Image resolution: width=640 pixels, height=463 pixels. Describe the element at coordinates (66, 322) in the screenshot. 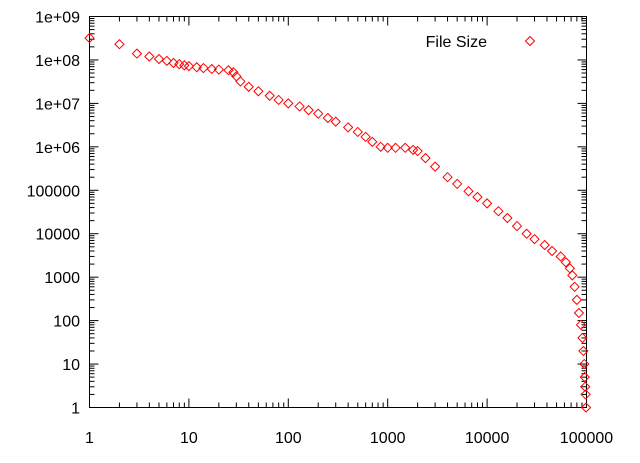

I see `y-tick-label: 100` at that location.